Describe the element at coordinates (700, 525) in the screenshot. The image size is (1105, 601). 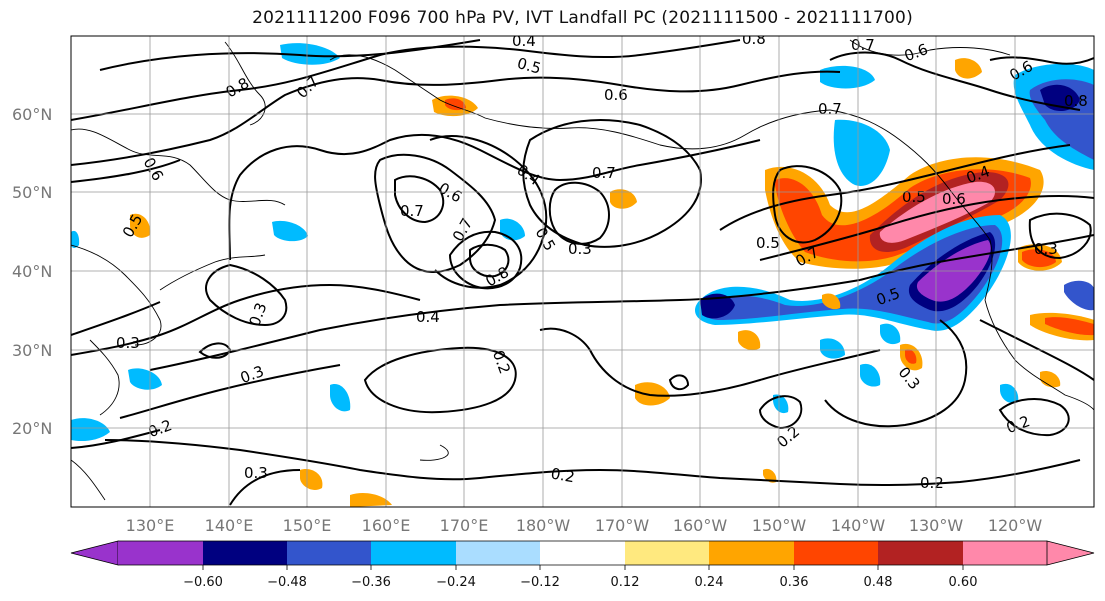
I see `lon-label: 160°W` at that location.